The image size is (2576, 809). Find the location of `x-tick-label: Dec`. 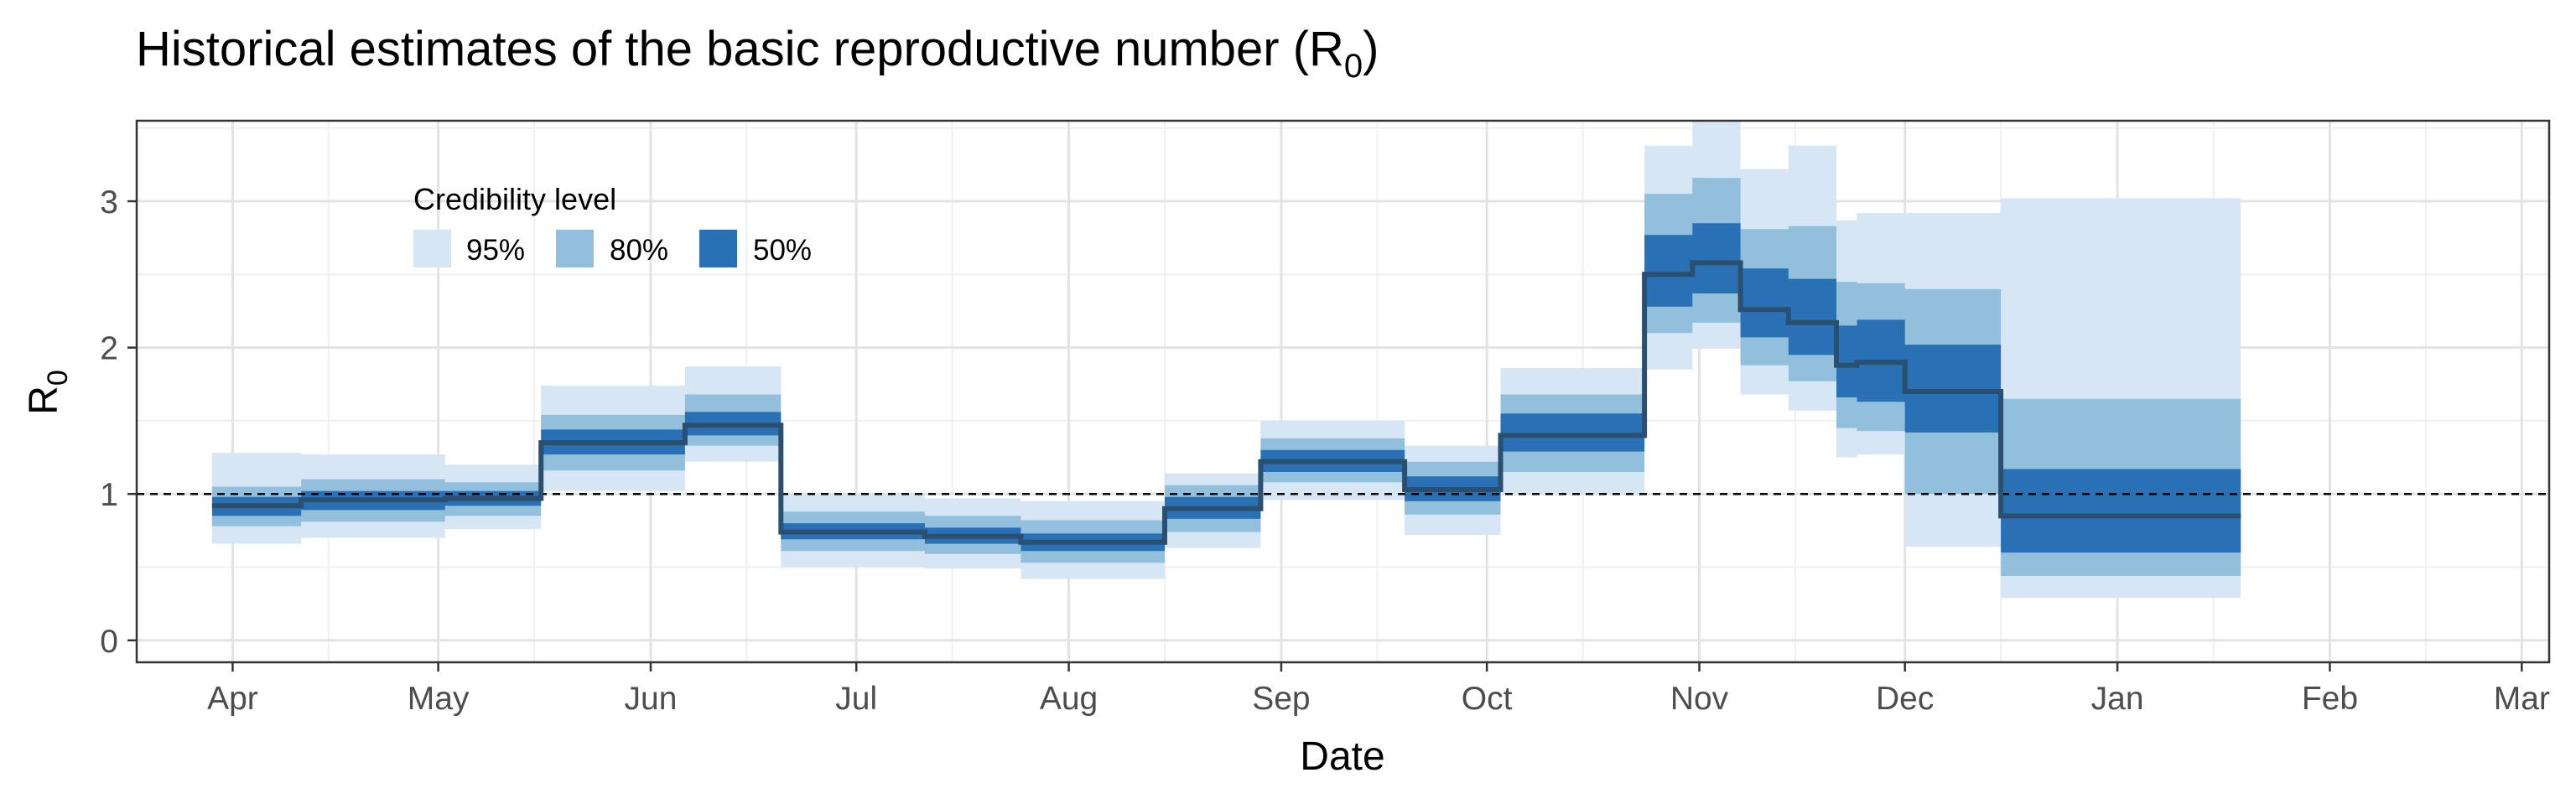

x-tick-label: Dec is located at coordinates (1905, 699).